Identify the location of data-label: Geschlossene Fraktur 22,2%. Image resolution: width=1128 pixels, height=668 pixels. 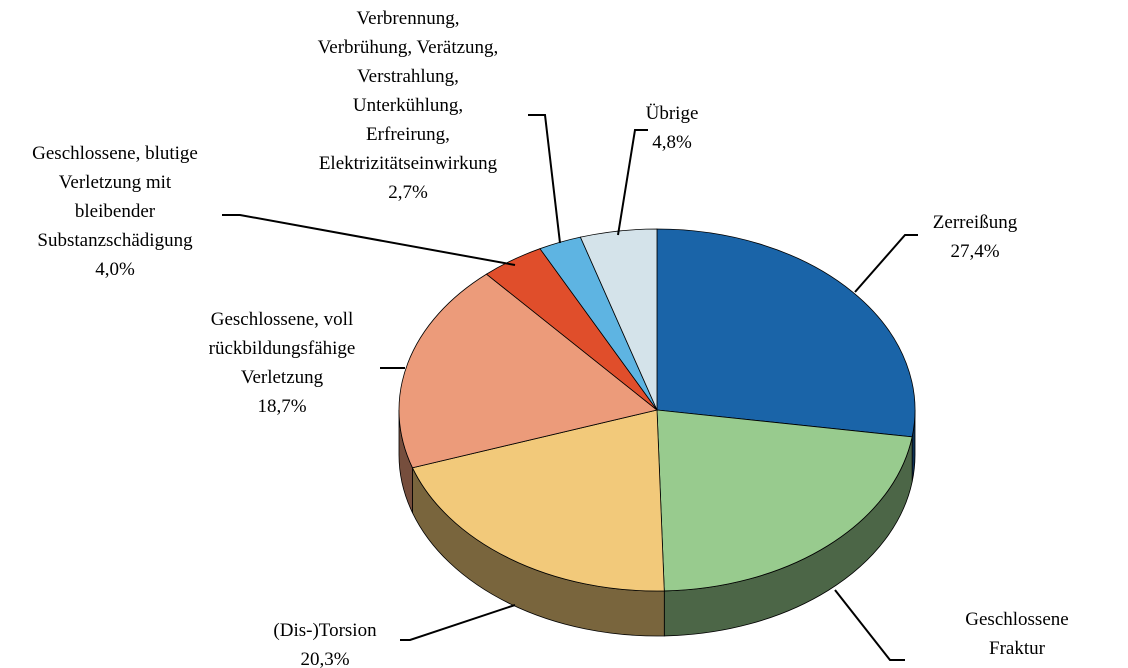
(1017, 636).